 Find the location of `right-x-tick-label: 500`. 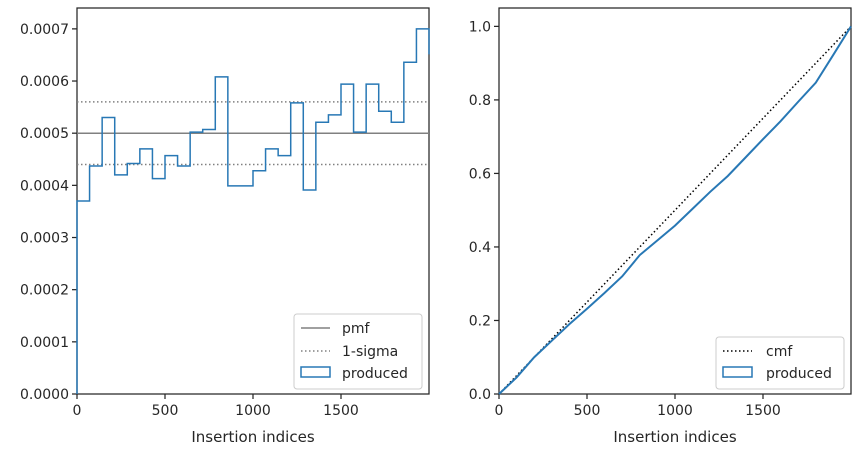

right-x-tick-label: 500 is located at coordinates (587, 411).